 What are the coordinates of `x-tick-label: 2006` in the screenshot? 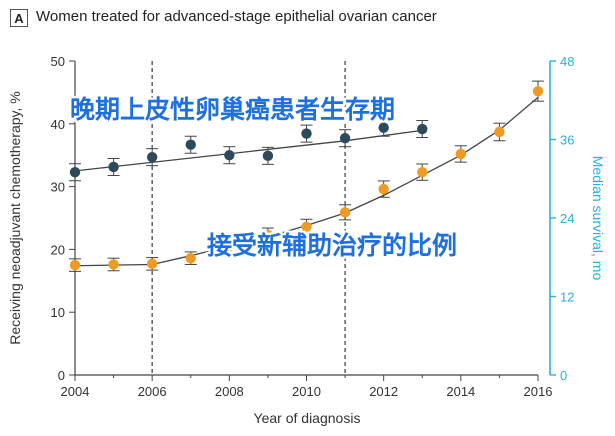 It's located at (152, 391).